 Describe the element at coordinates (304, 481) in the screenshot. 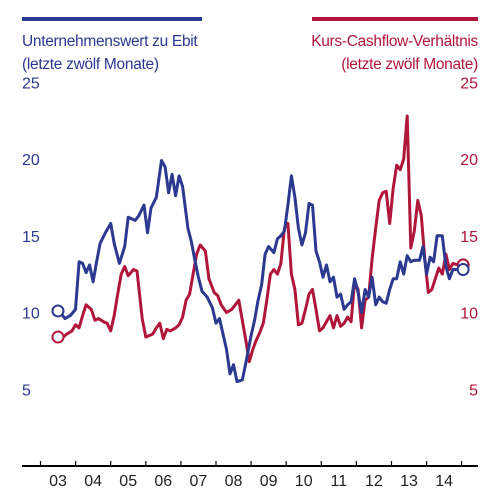

I see `x-tick-label-10: 10` at that location.